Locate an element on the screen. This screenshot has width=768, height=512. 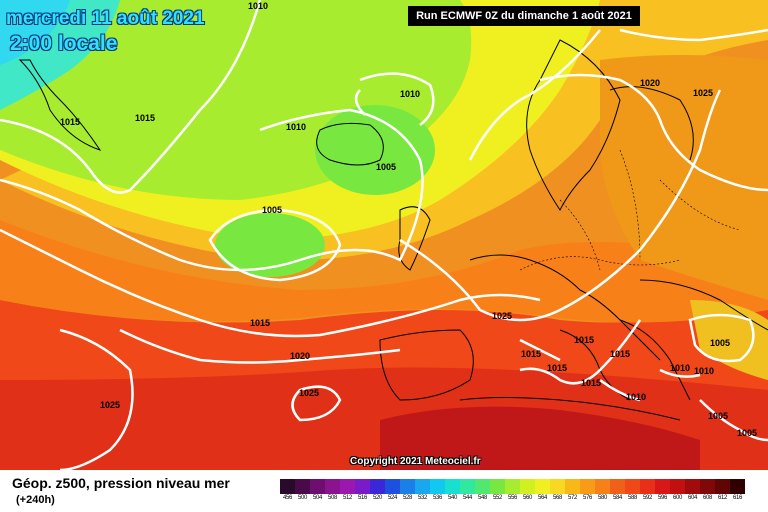
legend-item: 604 is located at coordinates (692, 490).